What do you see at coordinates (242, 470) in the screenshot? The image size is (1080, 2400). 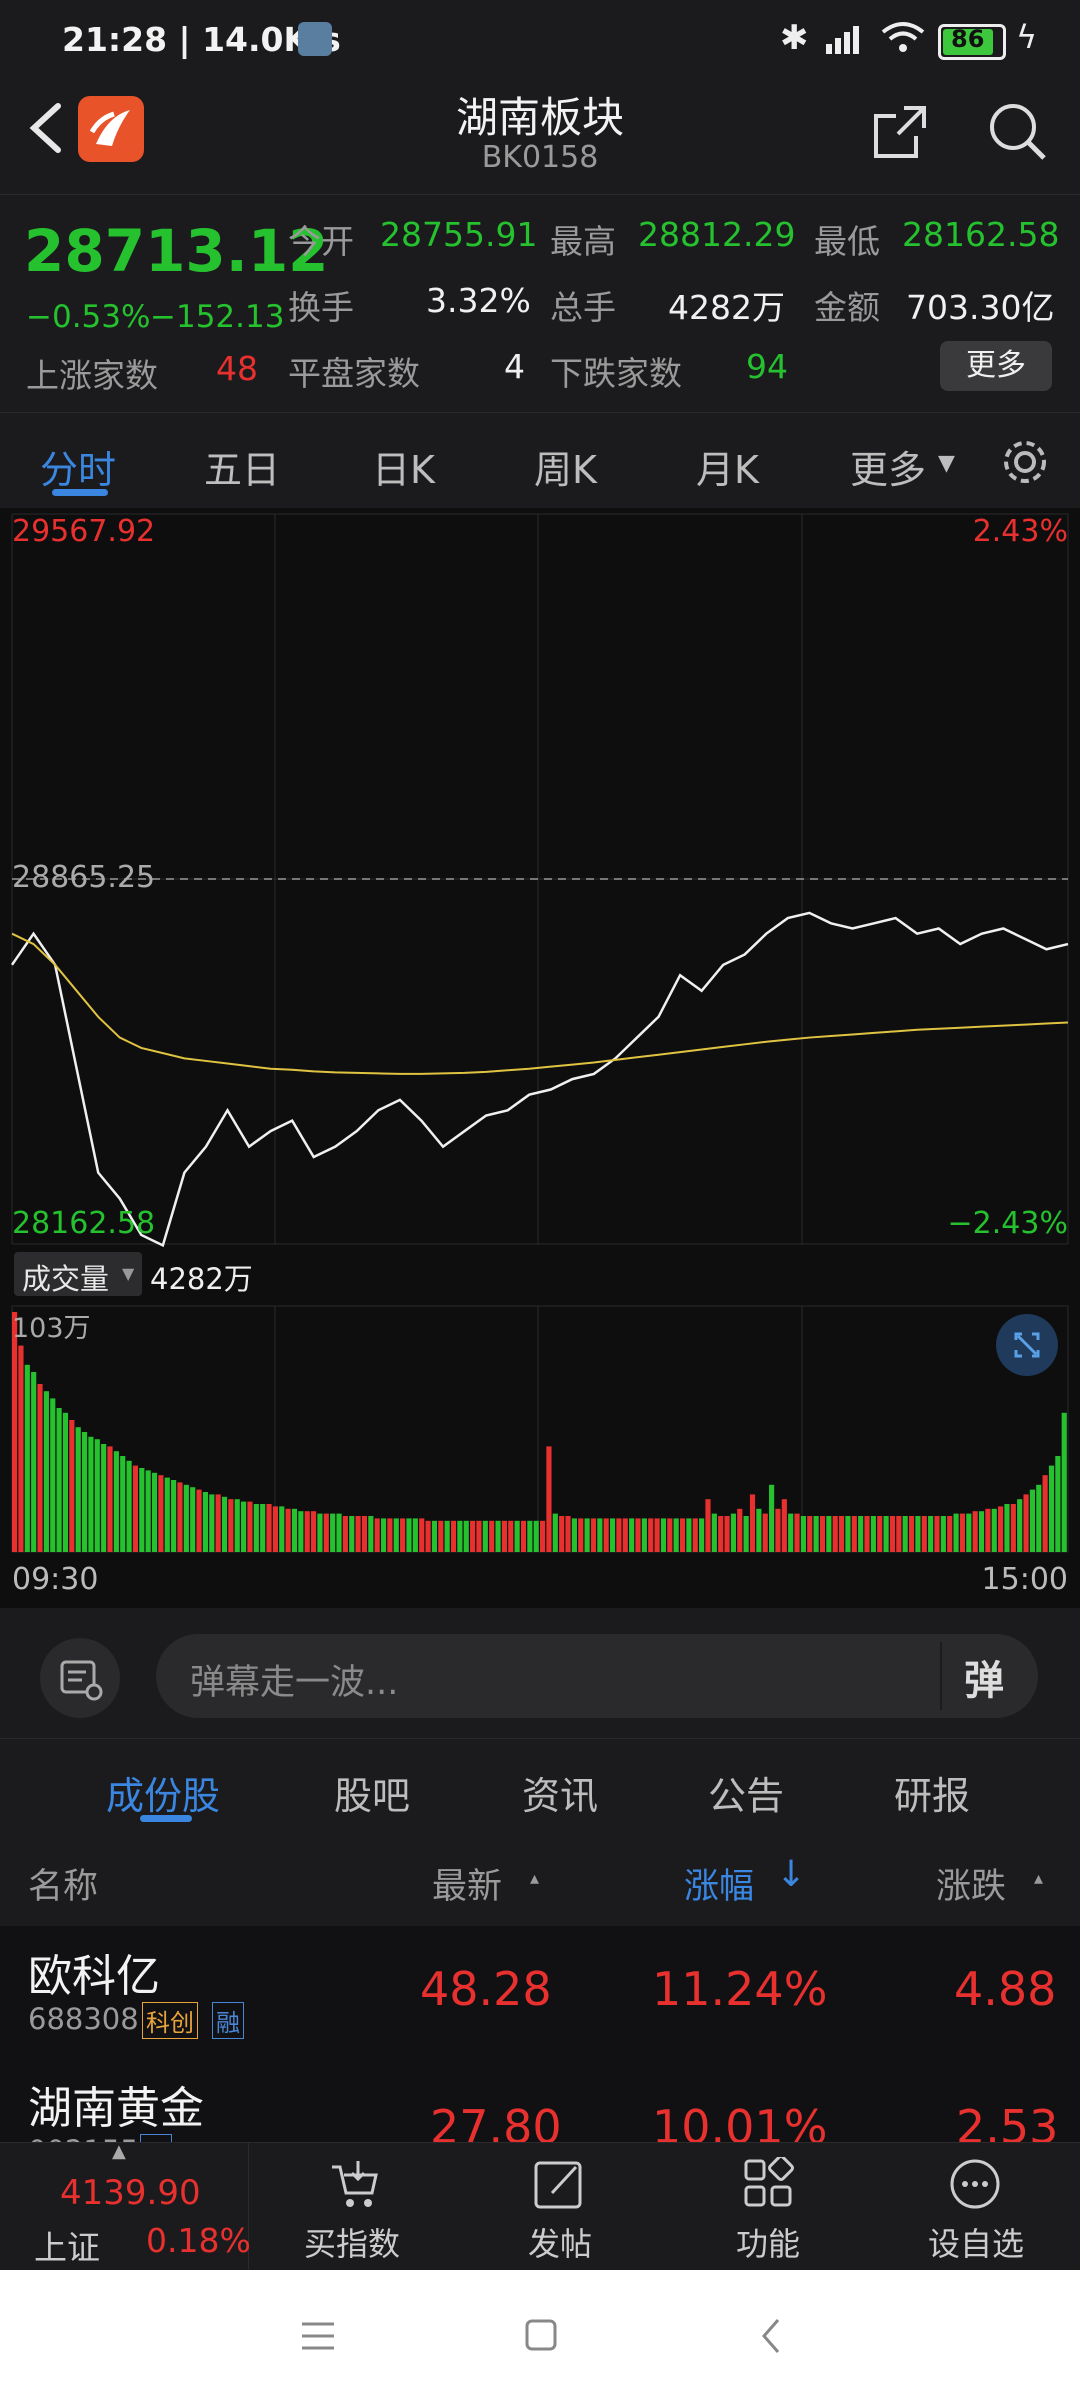 I see `tab-five-day: 五日` at bounding box center [242, 470].